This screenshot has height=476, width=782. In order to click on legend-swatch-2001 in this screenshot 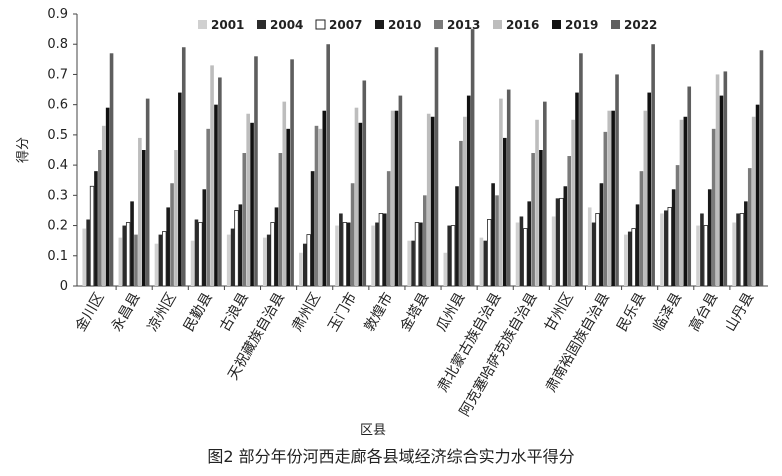, I will do `click(202, 24)`.